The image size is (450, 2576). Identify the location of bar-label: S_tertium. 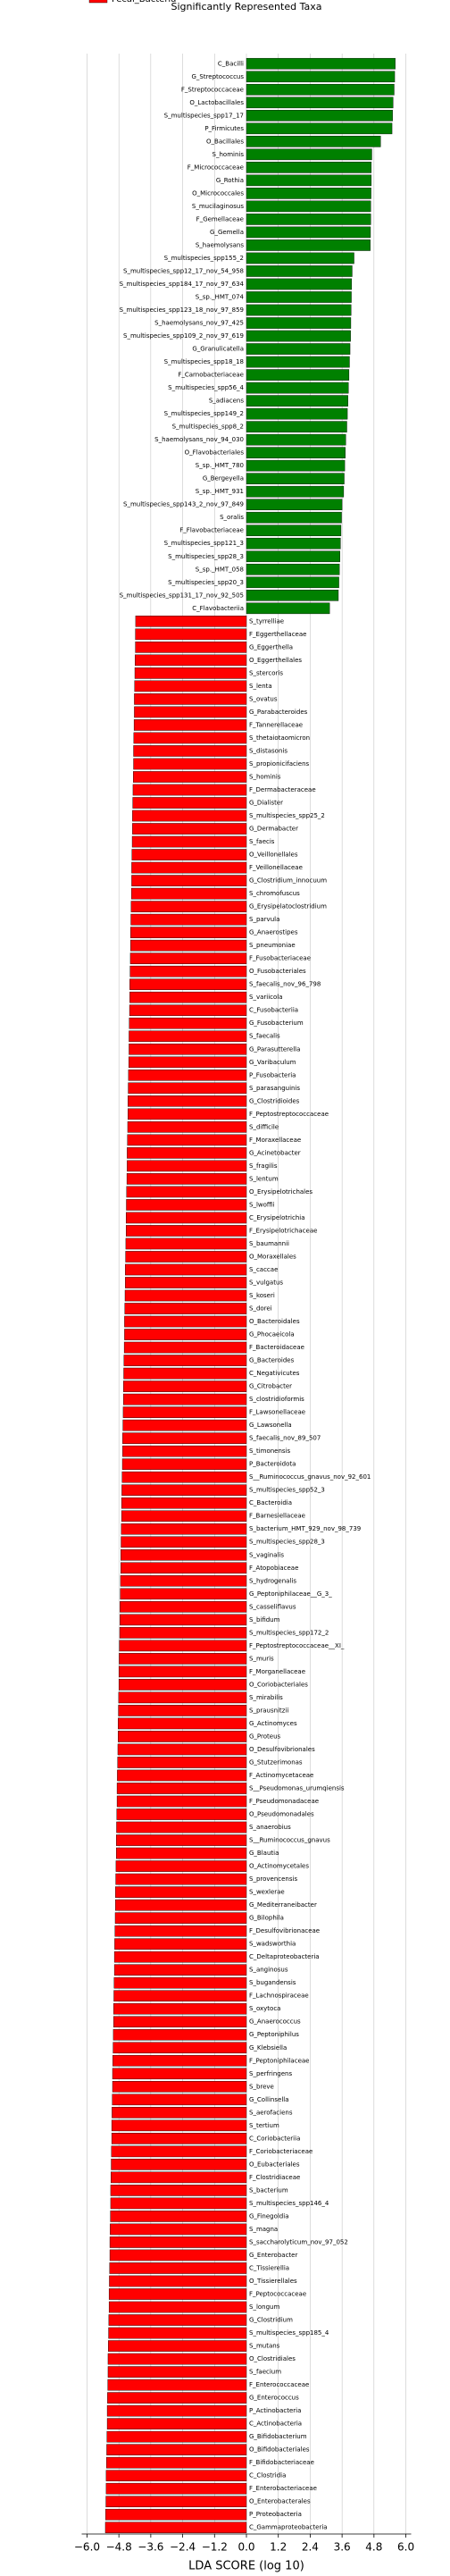
(264, 2125).